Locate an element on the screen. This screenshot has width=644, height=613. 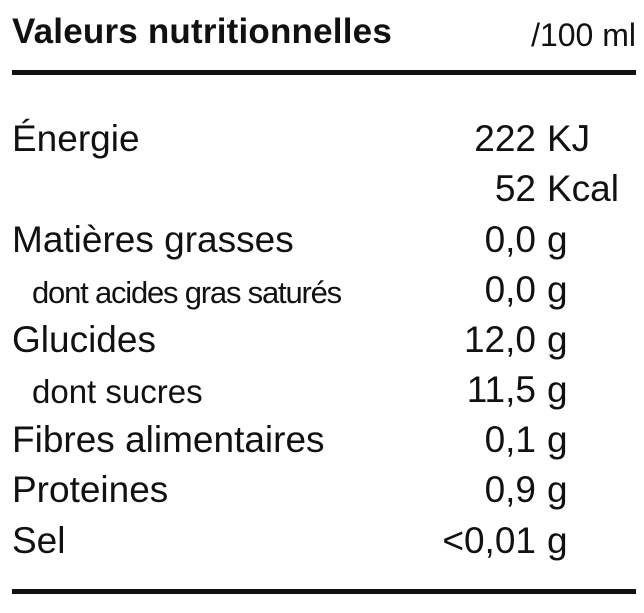
nutrient-row-fibres: Fibres alimentaires 0,1 g is located at coordinates (322, 442).